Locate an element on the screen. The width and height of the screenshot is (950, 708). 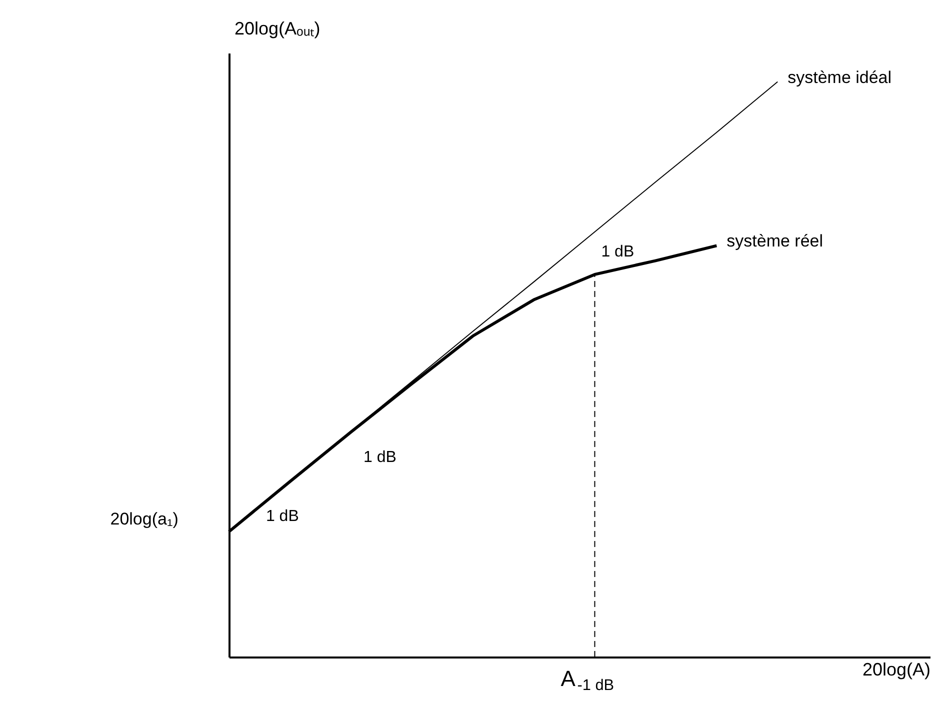
y-axis-title: 20log(Aₒᵤₜ) is located at coordinates (277, 28).